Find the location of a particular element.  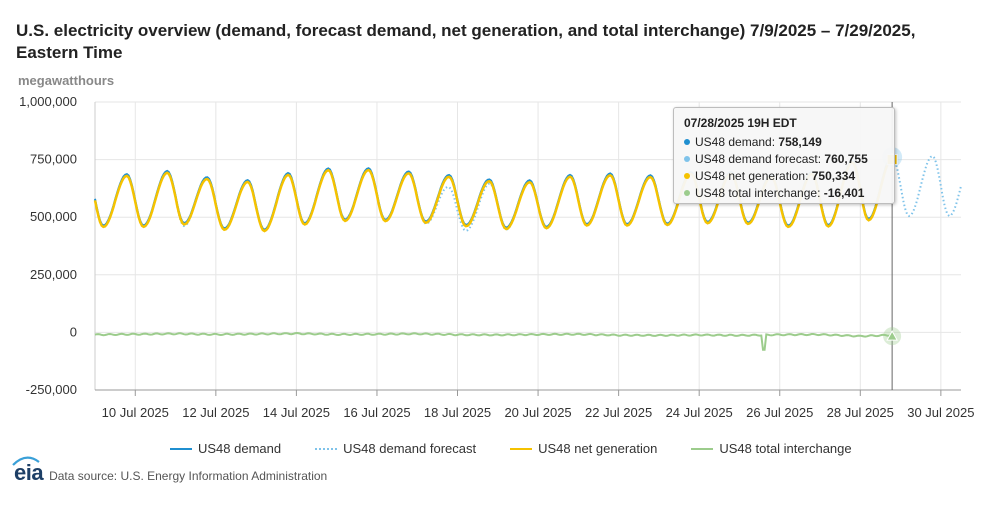

tooltip-value: 758,149 is located at coordinates (800, 142).